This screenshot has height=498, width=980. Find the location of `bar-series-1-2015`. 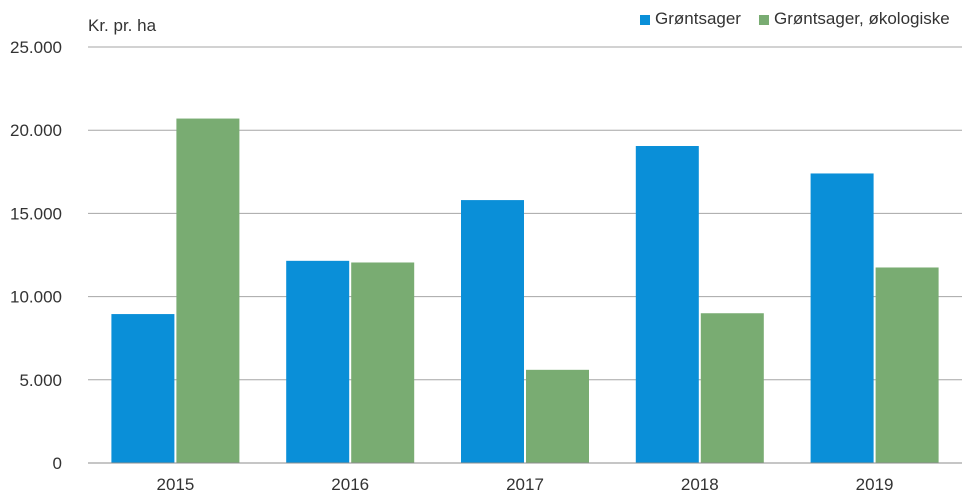

bar-series-1-2015 is located at coordinates (143, 388).